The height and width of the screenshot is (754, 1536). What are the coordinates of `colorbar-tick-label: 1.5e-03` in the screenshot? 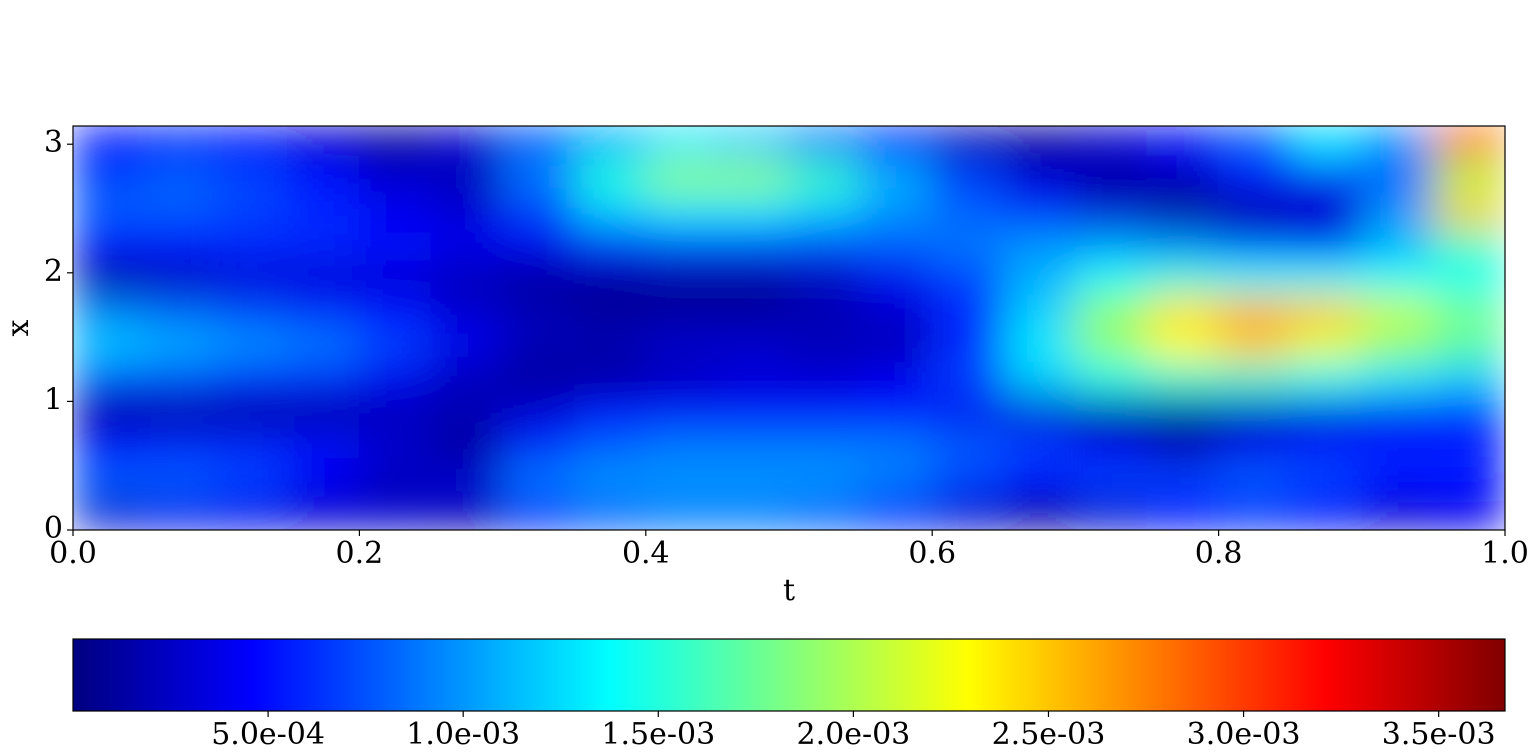 It's located at (658, 734).